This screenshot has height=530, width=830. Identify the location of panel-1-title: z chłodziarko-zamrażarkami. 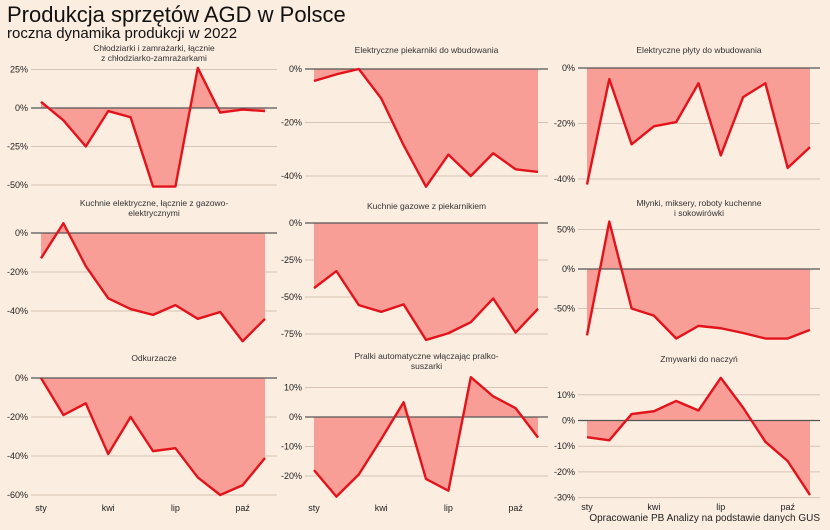
(154, 58).